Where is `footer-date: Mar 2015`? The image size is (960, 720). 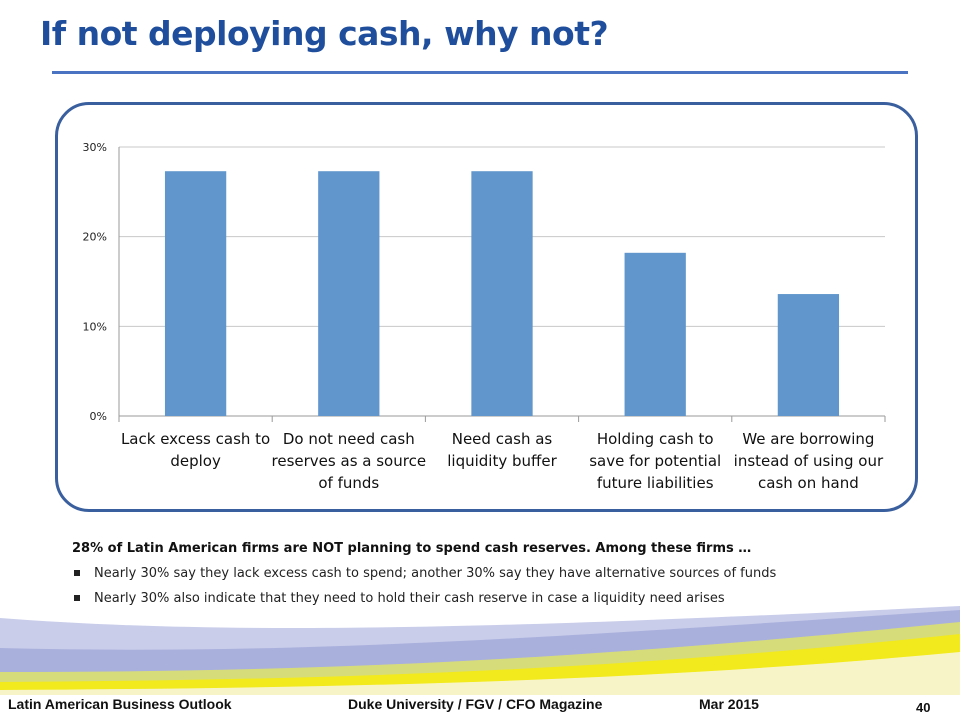 footer-date: Mar 2015 is located at coordinates (729, 704).